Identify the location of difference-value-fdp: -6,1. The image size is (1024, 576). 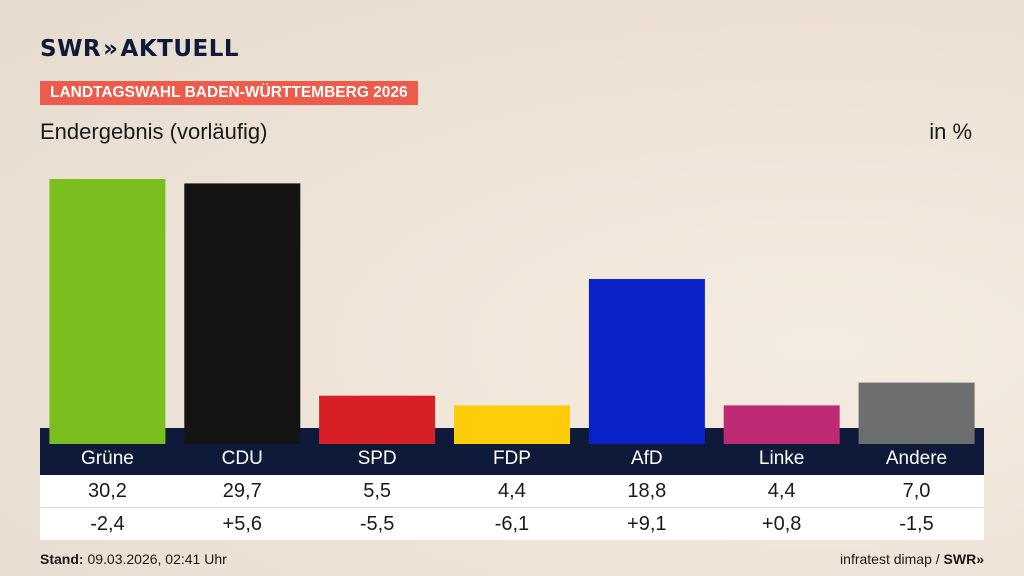
(512, 524).